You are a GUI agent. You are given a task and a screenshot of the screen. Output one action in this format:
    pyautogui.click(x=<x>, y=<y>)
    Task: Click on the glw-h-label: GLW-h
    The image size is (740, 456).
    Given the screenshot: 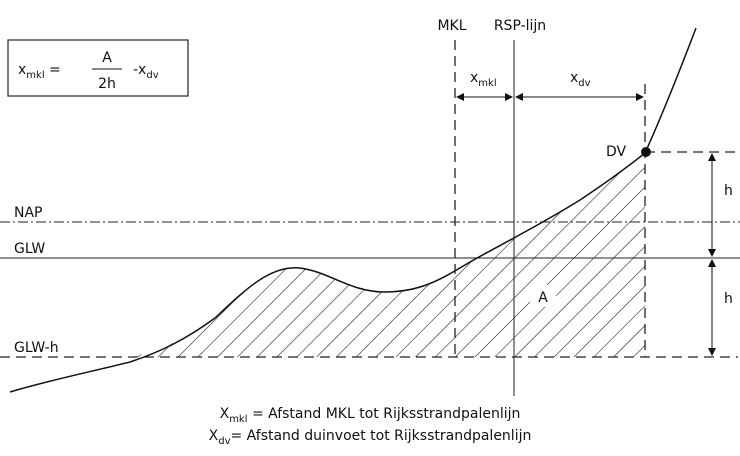 What is the action you would take?
    pyautogui.click(x=36, y=348)
    